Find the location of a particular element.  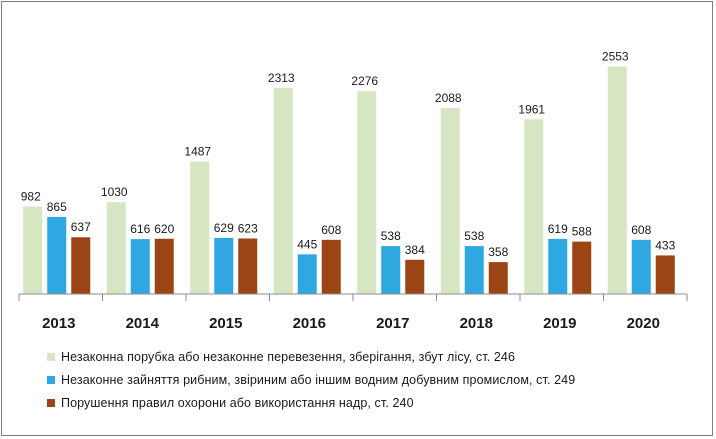

bar-fishing-2014 is located at coordinates (140, 266).